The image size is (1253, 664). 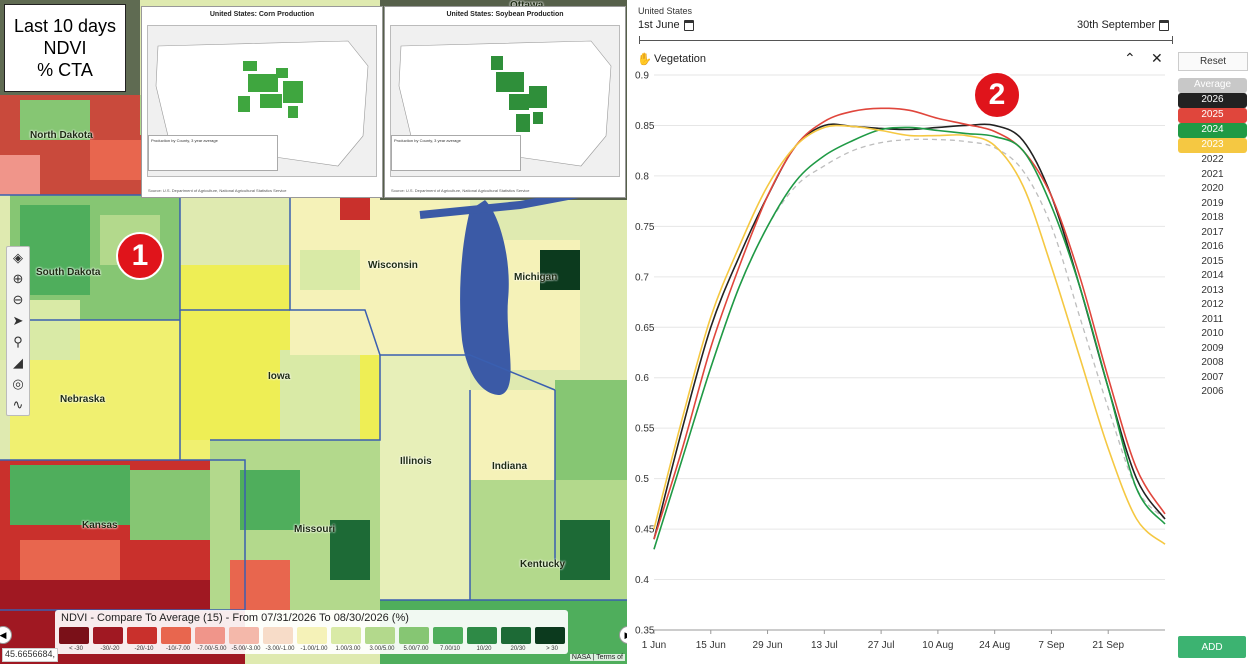 I want to click on collapse-chevron-icon: ⌃, so click(x=1130, y=58).